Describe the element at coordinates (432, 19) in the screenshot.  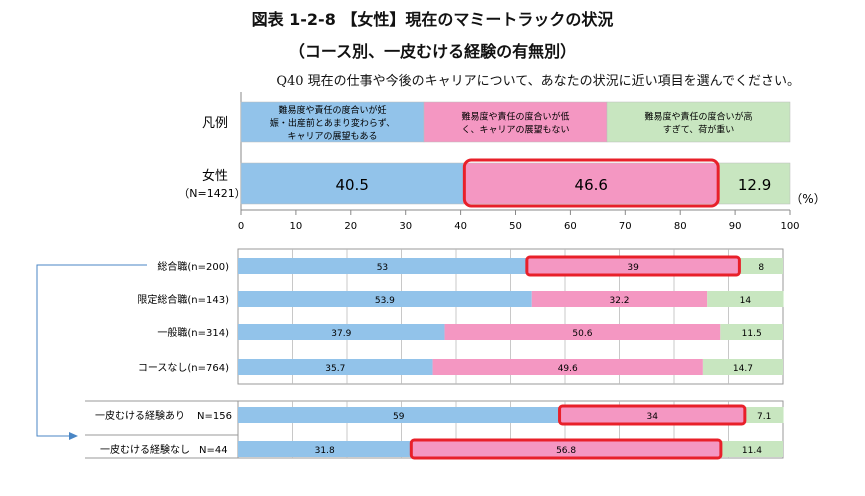
I see `chart-title: 図表 1-2-8 【女性】現在のマミートラックの状況` at that location.